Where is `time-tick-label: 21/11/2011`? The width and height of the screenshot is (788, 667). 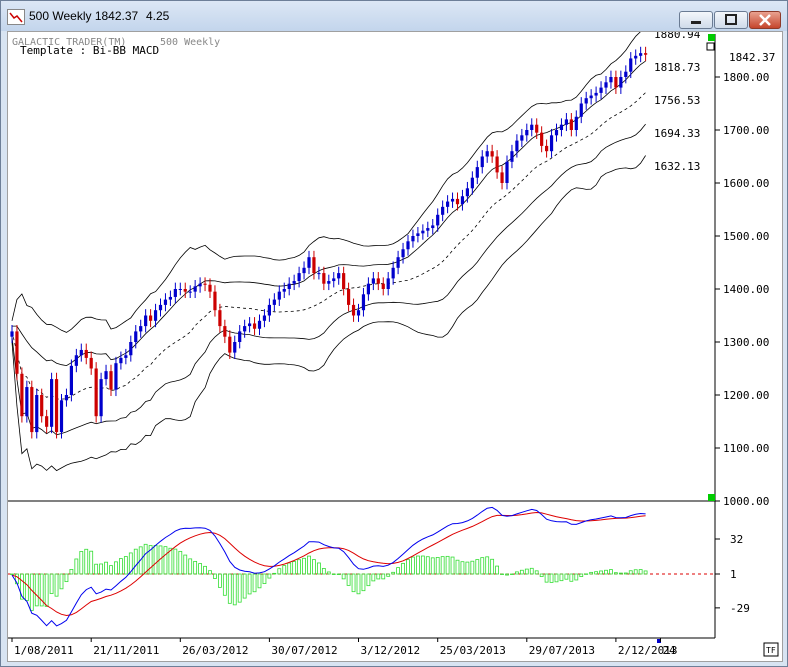 time-tick-label: 21/11/2011 is located at coordinates (126, 650).